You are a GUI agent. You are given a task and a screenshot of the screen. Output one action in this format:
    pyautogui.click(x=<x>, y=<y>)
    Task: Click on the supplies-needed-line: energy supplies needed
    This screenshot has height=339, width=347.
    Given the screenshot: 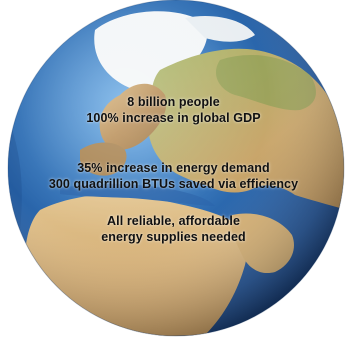 What is the action you would take?
    pyautogui.click(x=173, y=237)
    